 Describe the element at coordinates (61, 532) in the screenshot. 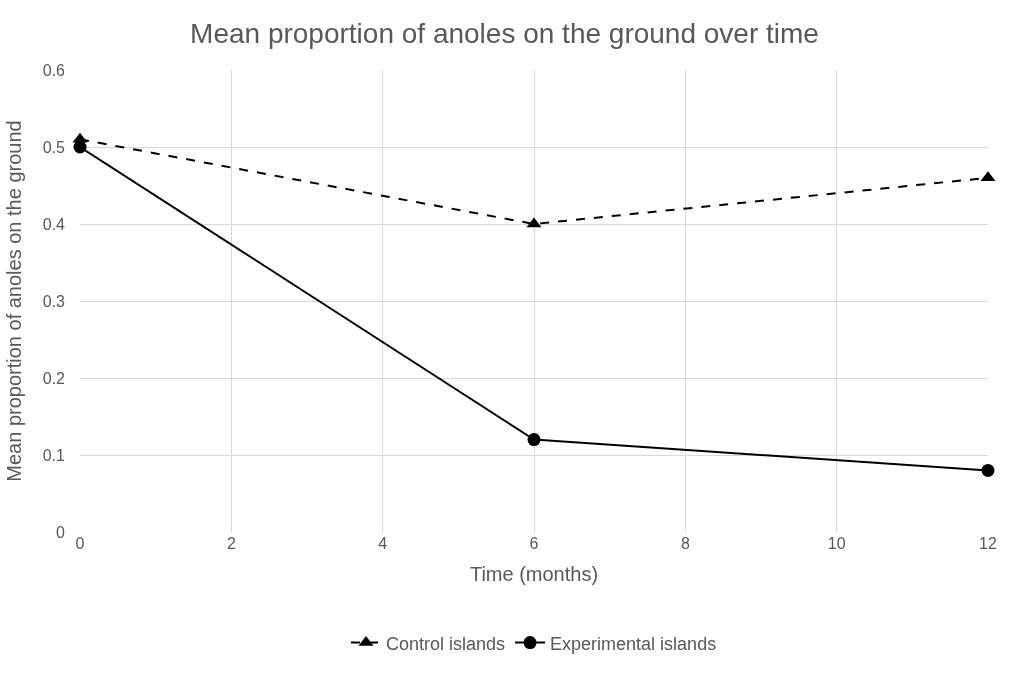

I see `y-tick-label: 0` at that location.